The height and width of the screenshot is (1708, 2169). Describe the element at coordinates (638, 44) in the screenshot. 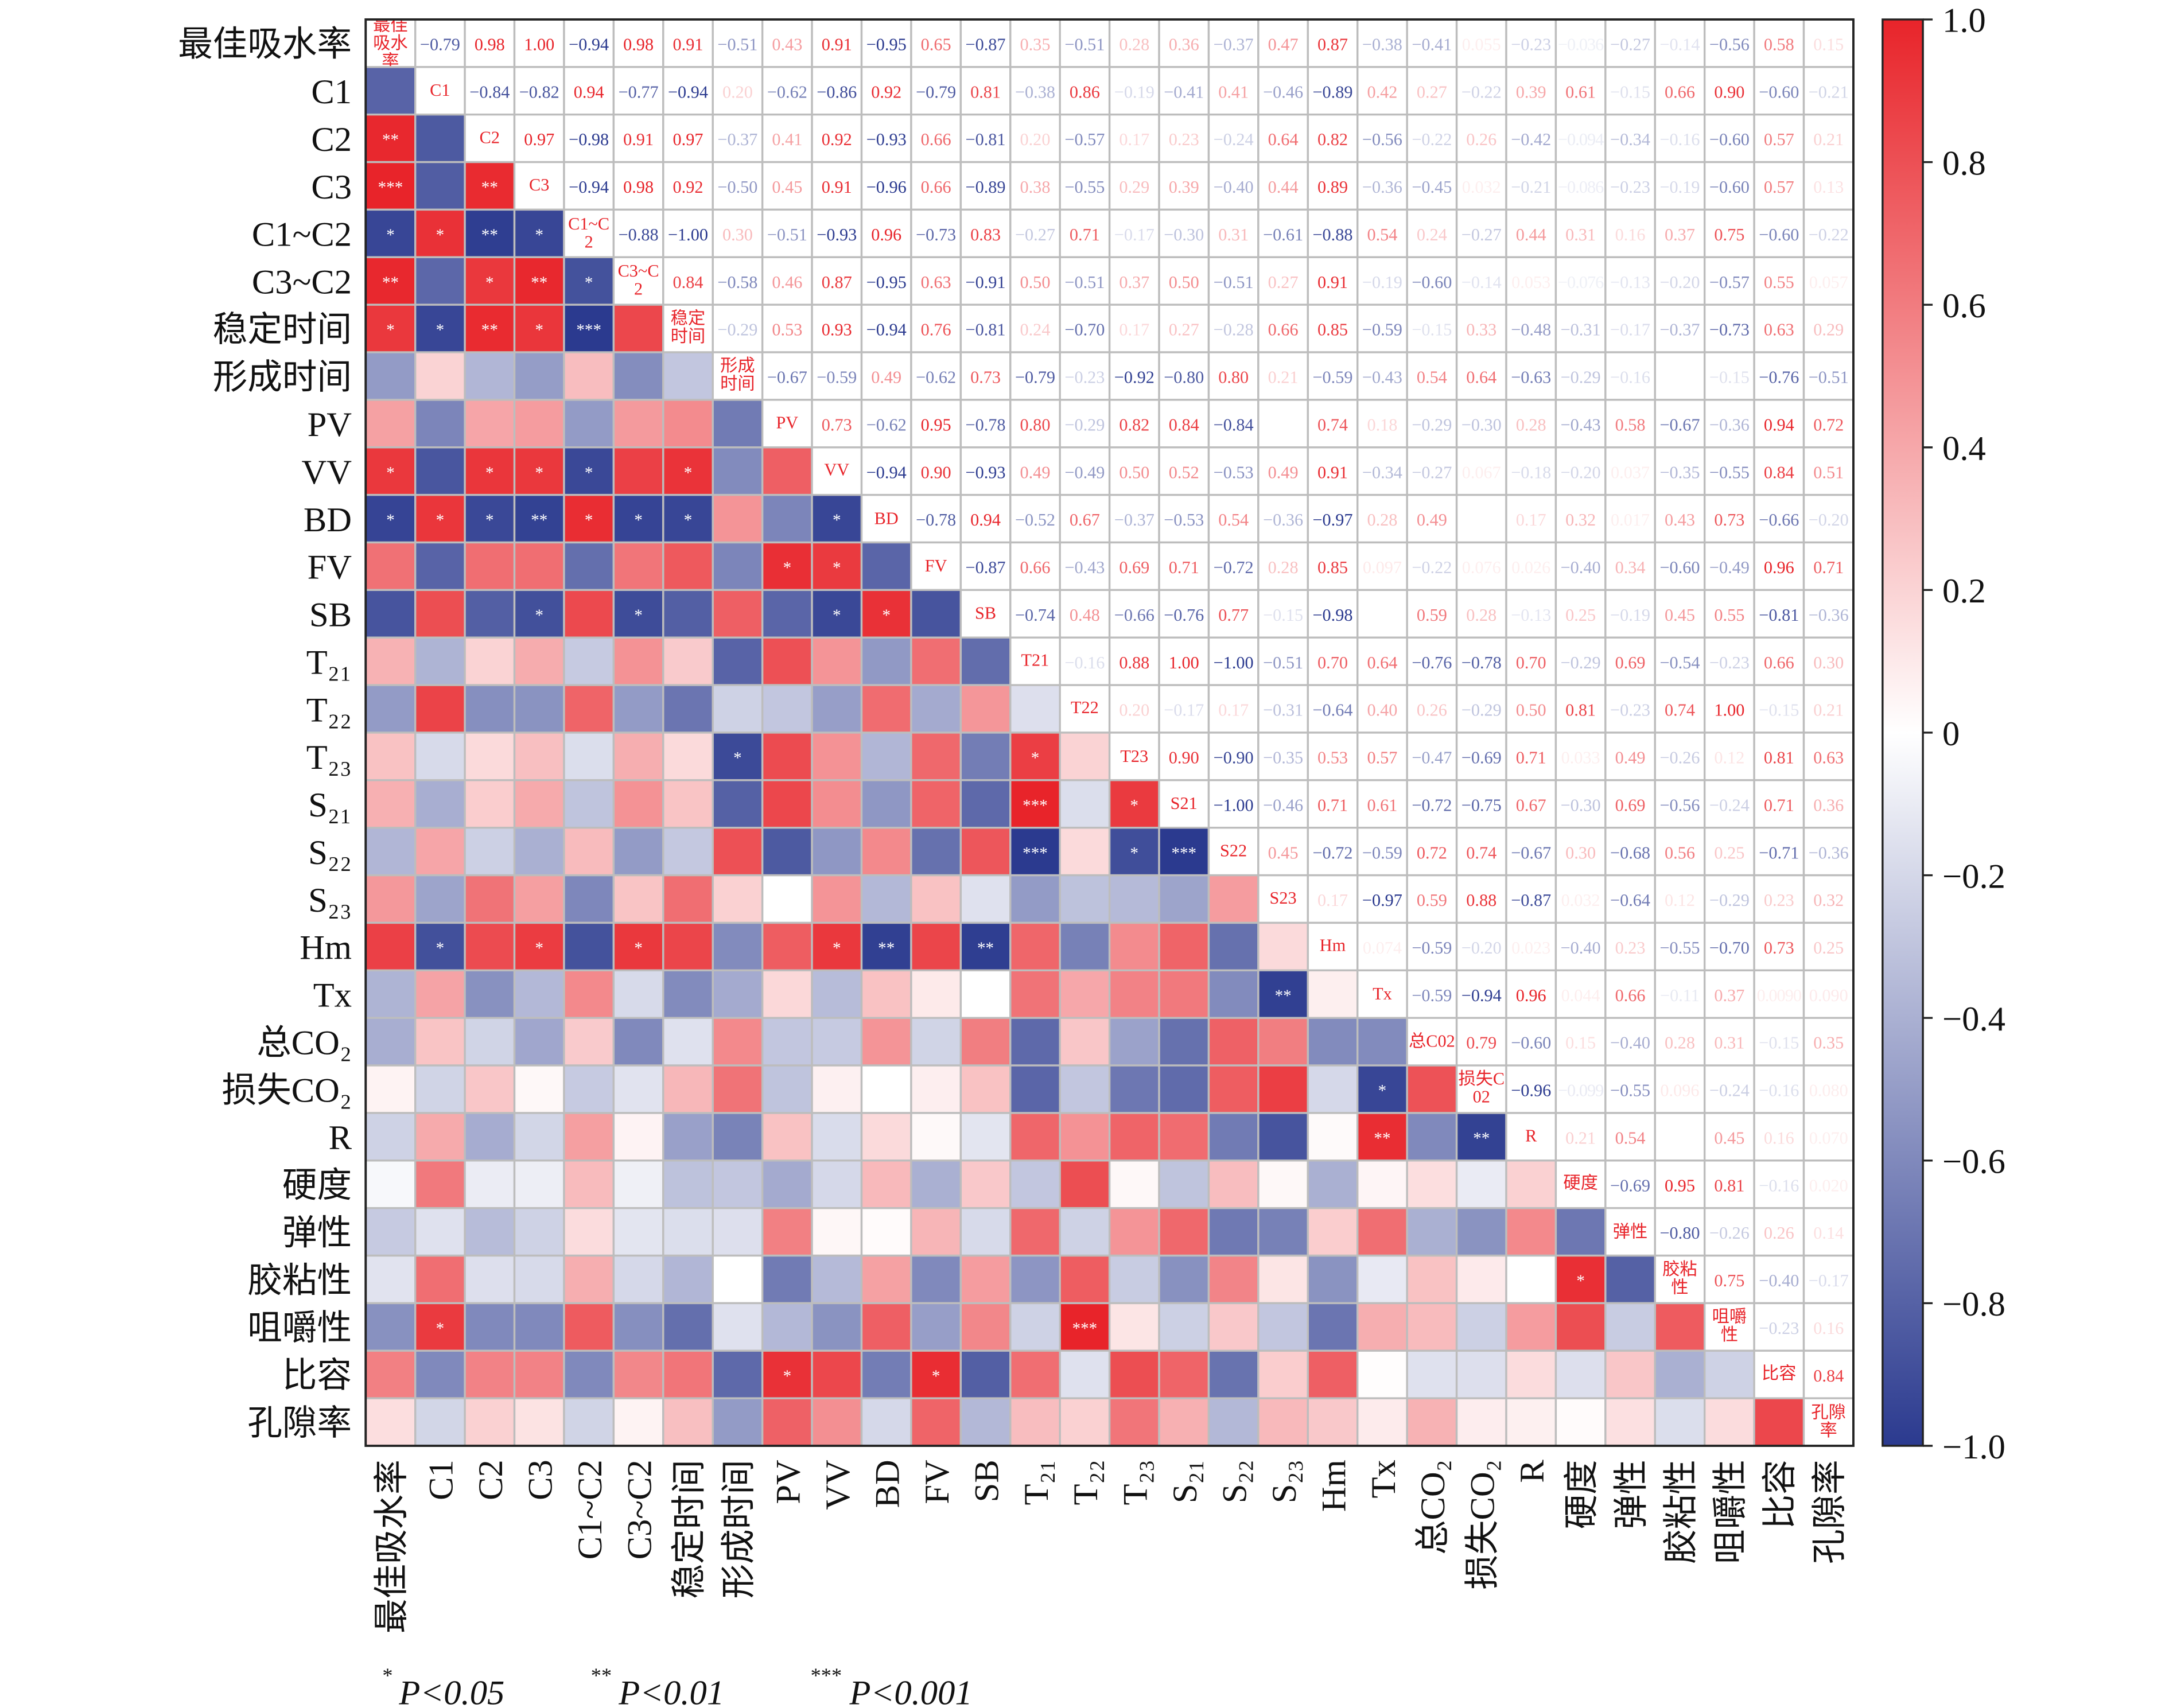

I see `correlation-value: 0.98` at that location.